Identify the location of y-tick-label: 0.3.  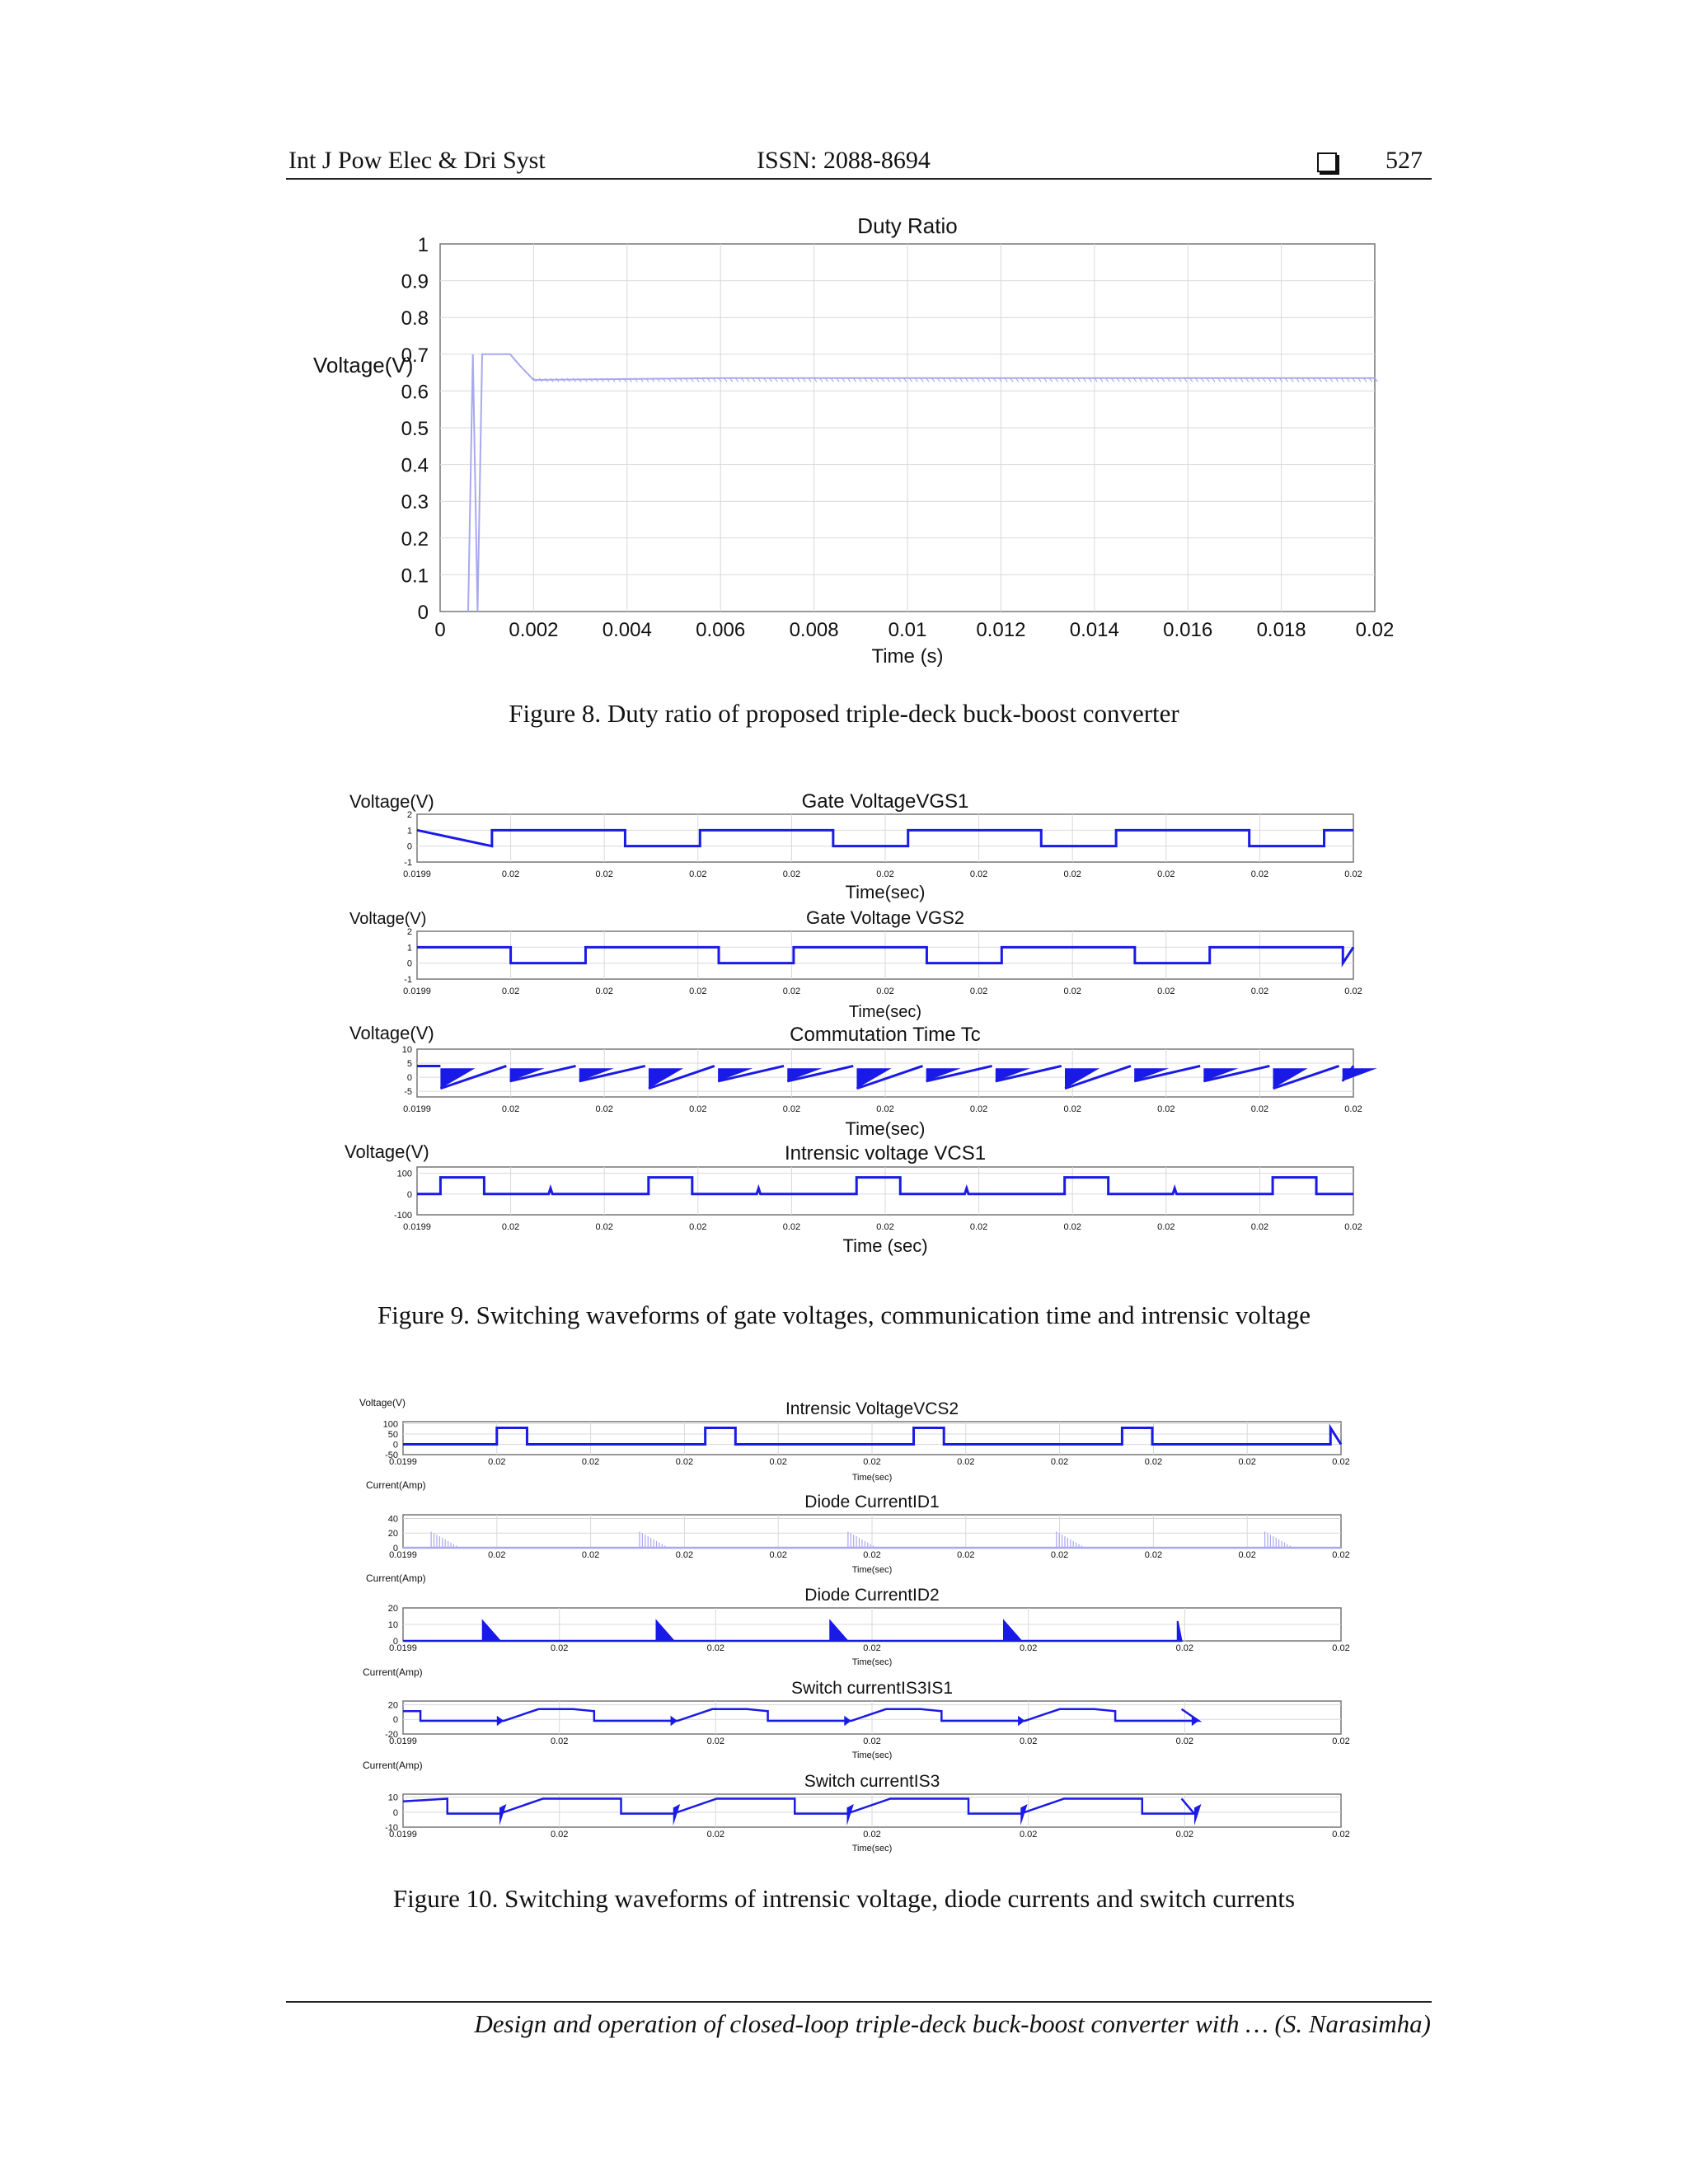
(415, 502).